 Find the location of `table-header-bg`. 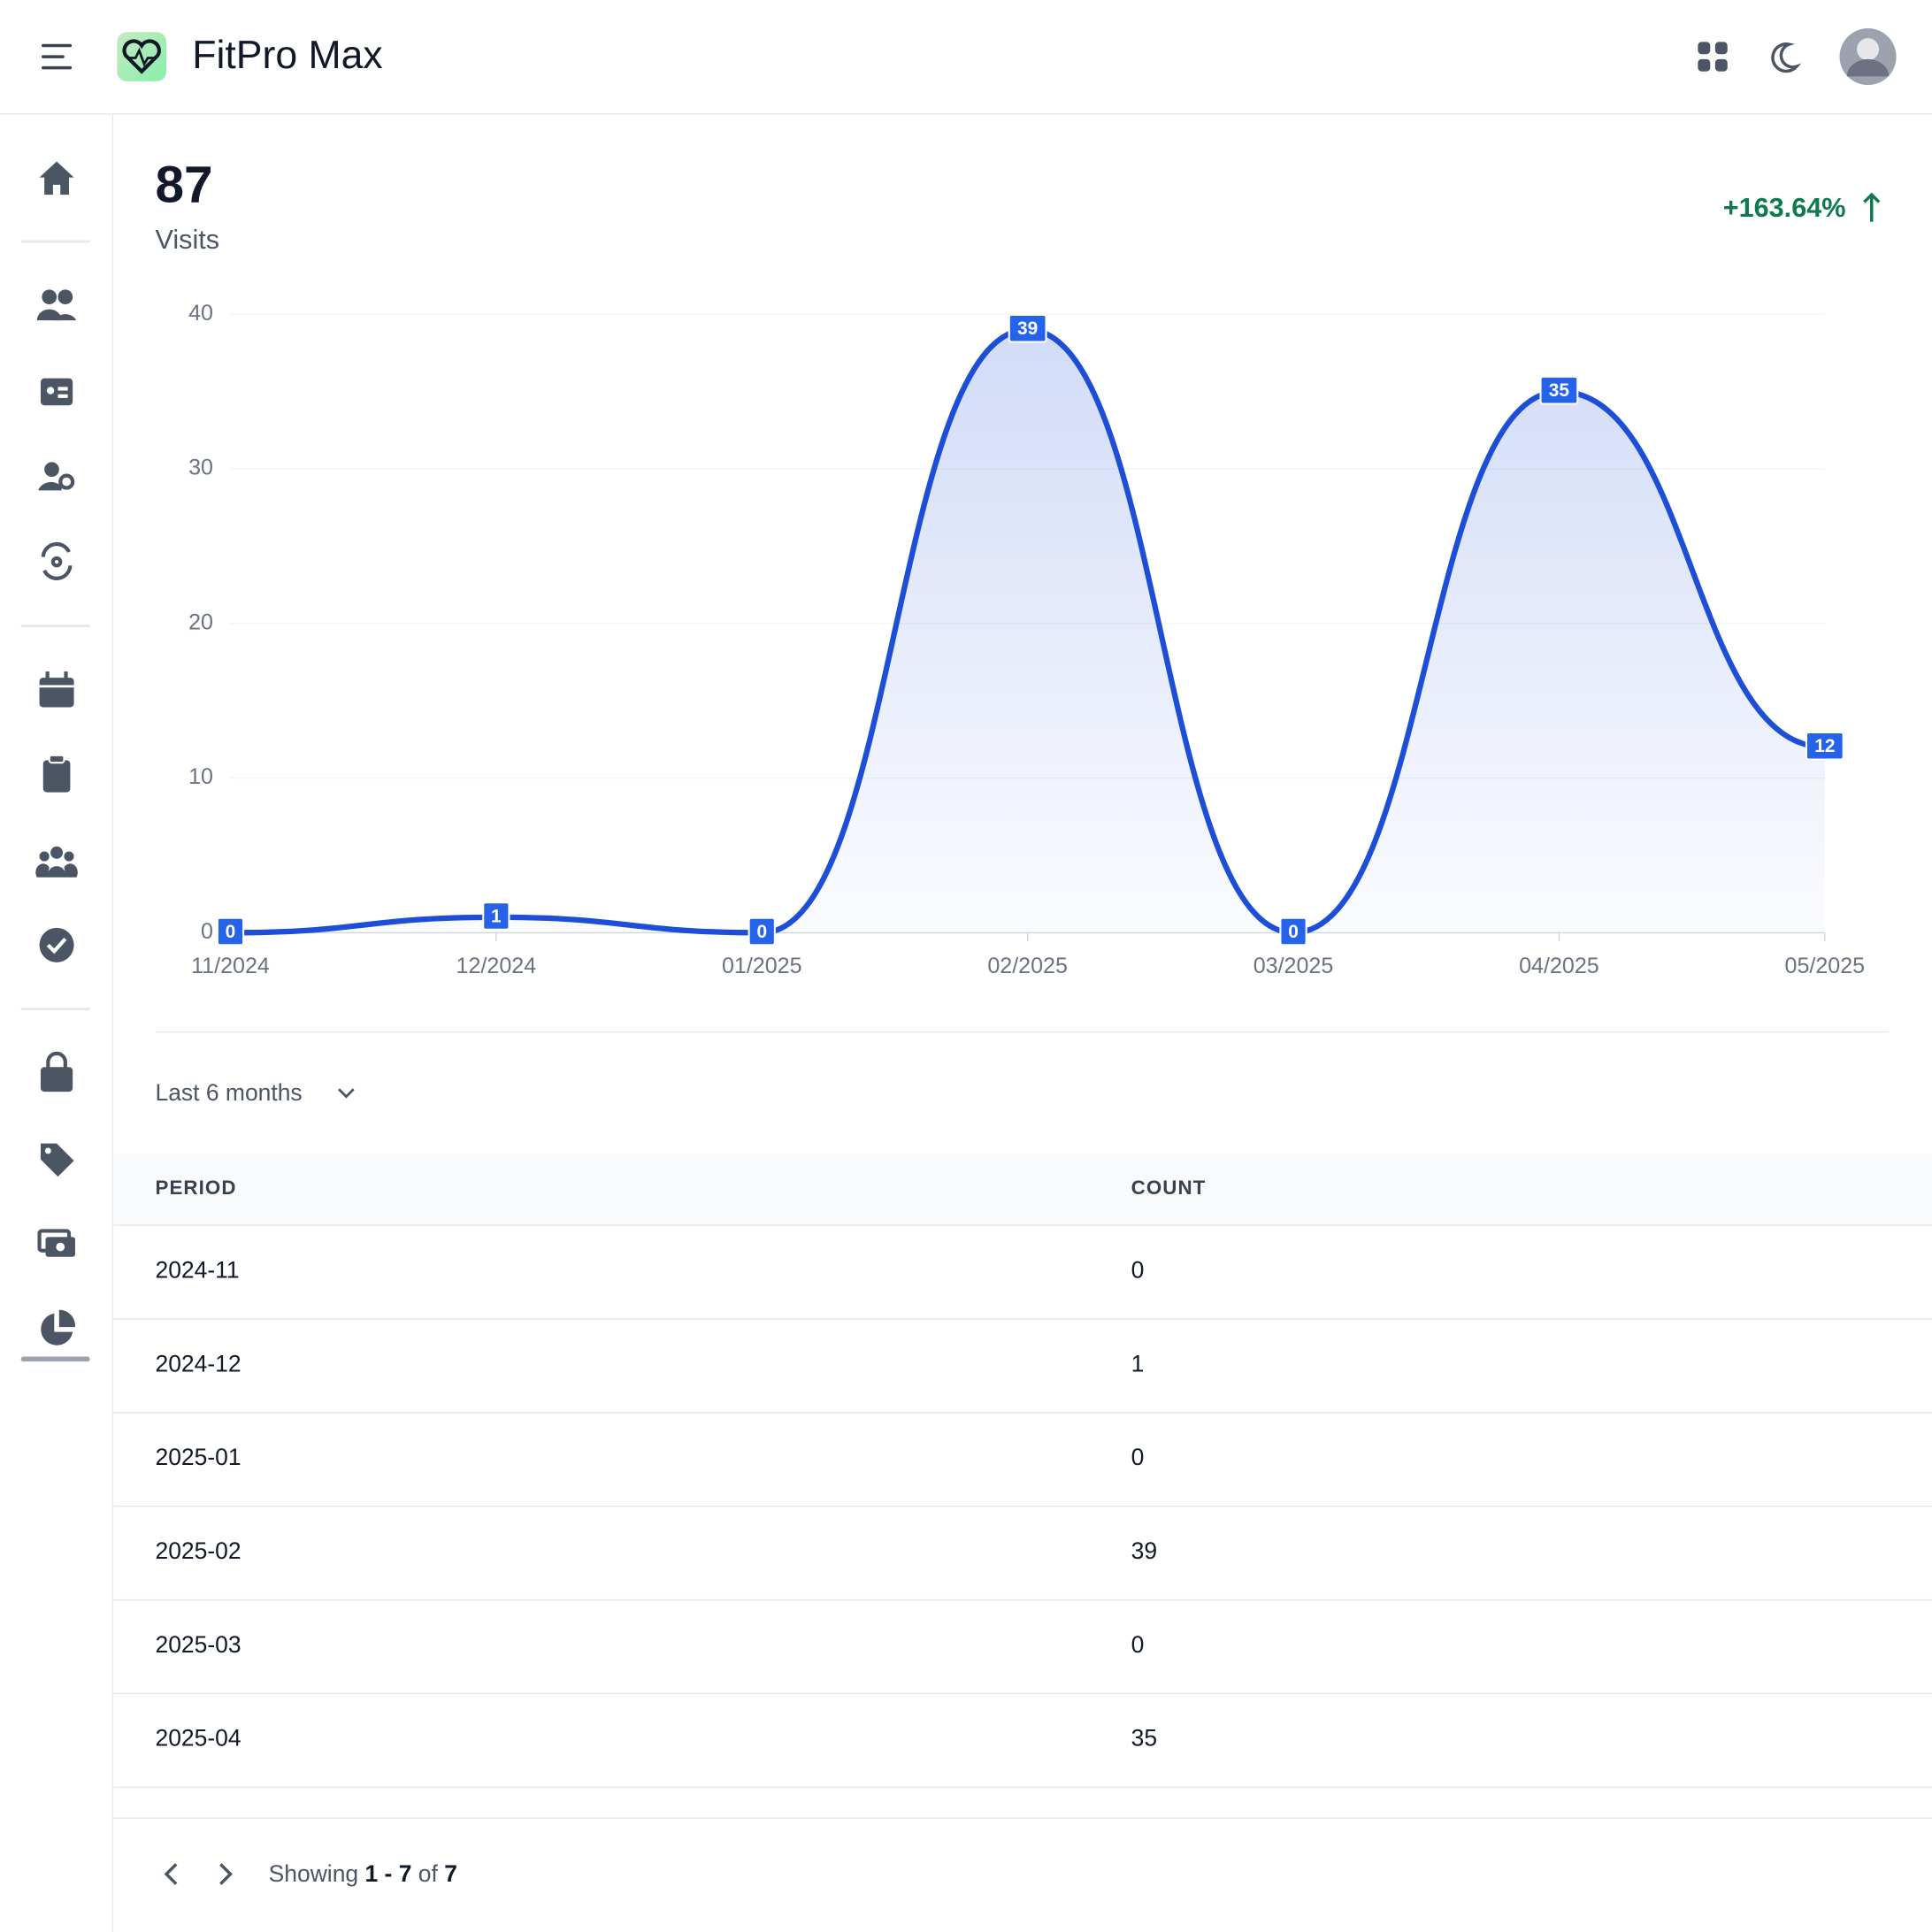

table-header-bg is located at coordinates (1022, 1189).